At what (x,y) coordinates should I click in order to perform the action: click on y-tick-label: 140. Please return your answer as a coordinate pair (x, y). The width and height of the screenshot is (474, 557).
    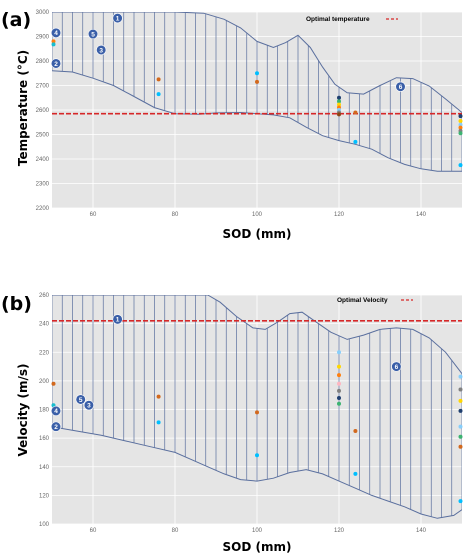
    Looking at the image, I should click on (44, 468).